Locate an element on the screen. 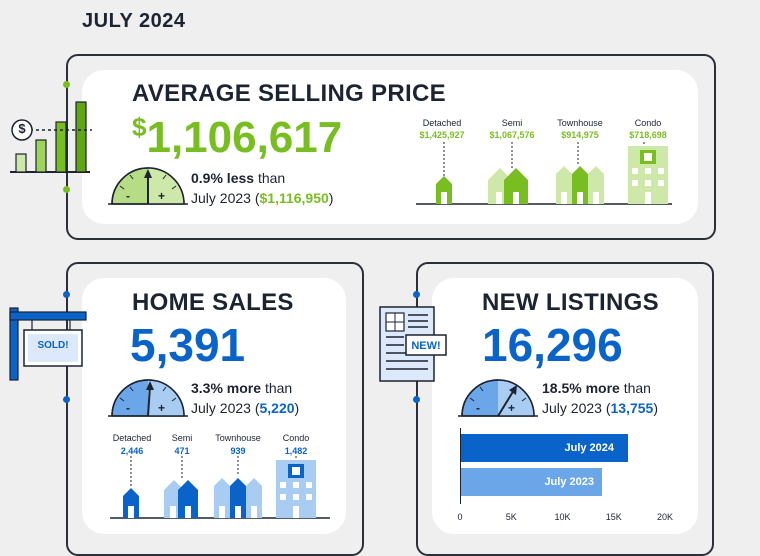 Image resolution: width=760 pixels, height=556 pixels. sales-prev-close: ) is located at coordinates (297, 408).